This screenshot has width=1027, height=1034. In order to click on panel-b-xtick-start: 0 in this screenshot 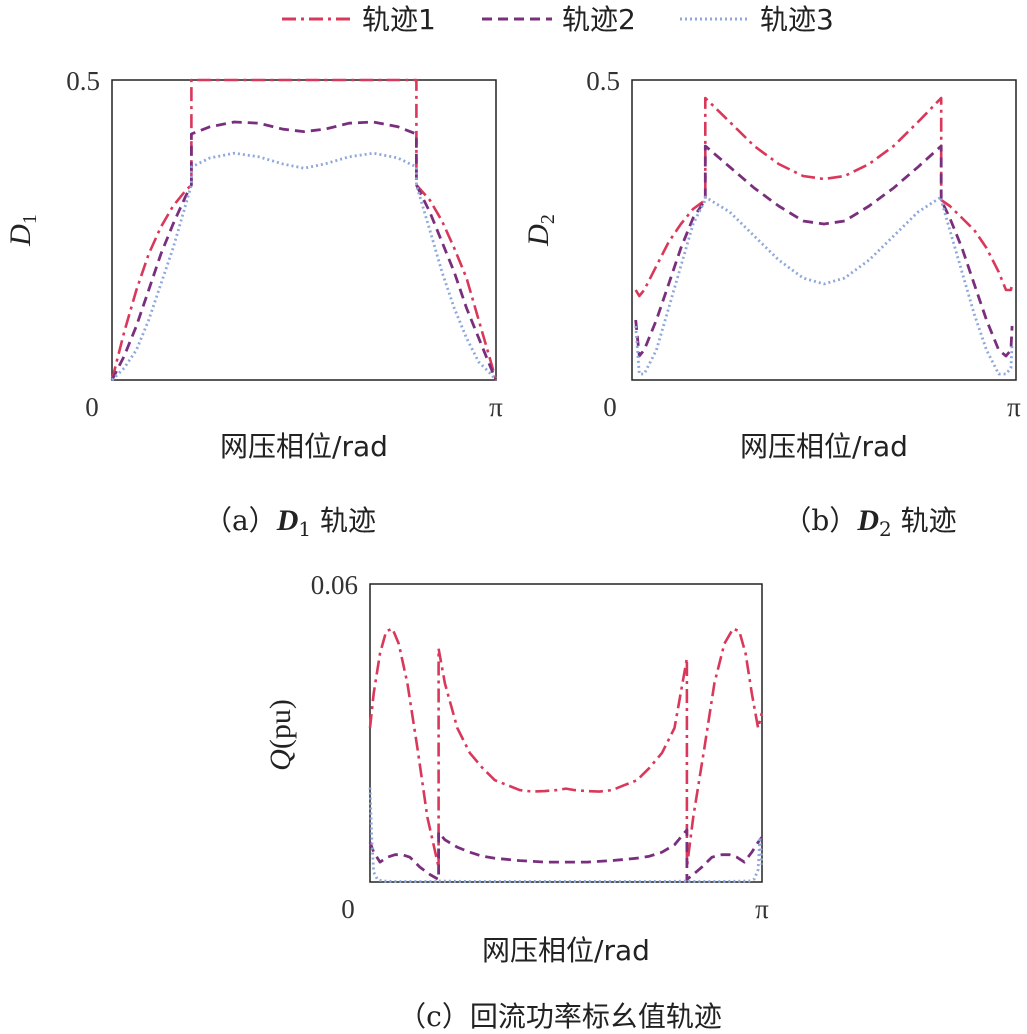, I will do `click(610, 407)`.